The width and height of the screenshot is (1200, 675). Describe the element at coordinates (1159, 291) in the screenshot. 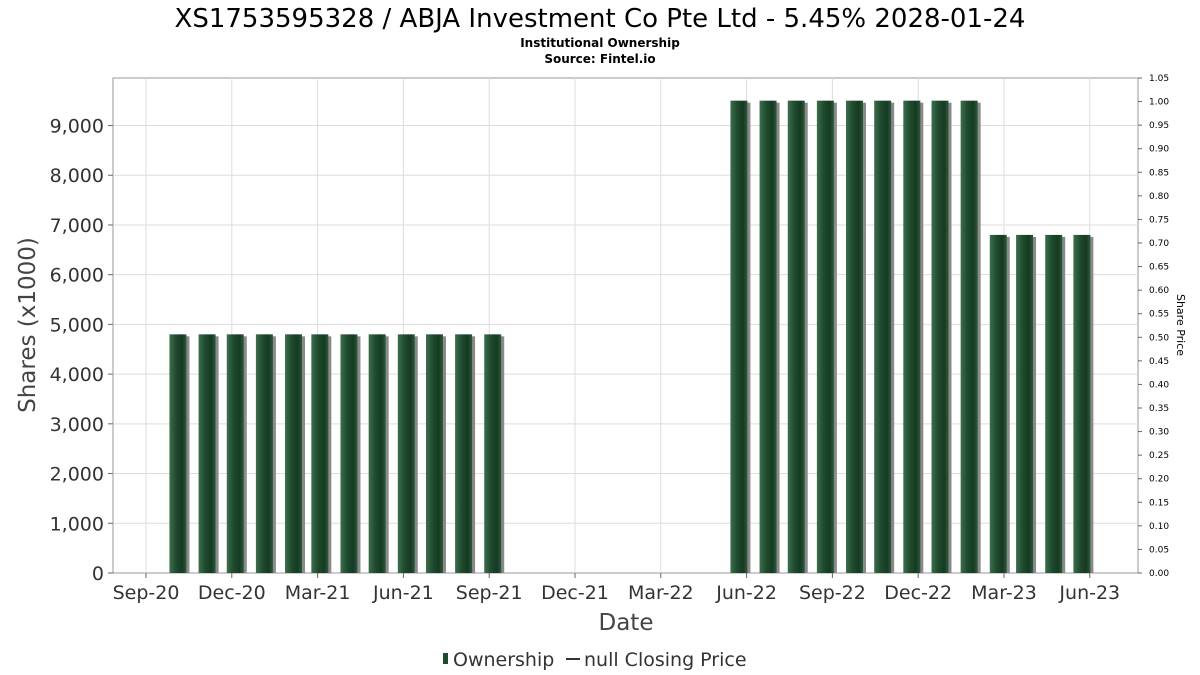

I see `right-tick-label: 0.60` at that location.